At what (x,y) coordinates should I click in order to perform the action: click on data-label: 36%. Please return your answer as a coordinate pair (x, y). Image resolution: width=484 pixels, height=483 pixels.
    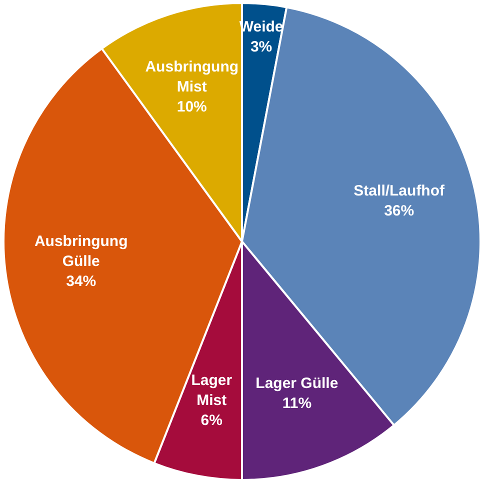
    Looking at the image, I should click on (399, 211).